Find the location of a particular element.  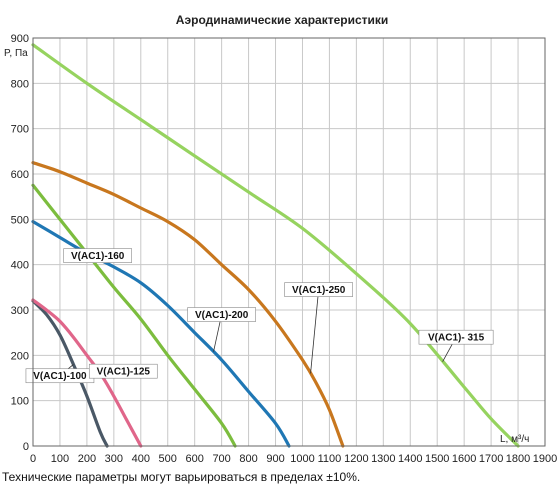

x-tick-label: 1700 is located at coordinates (491, 459).